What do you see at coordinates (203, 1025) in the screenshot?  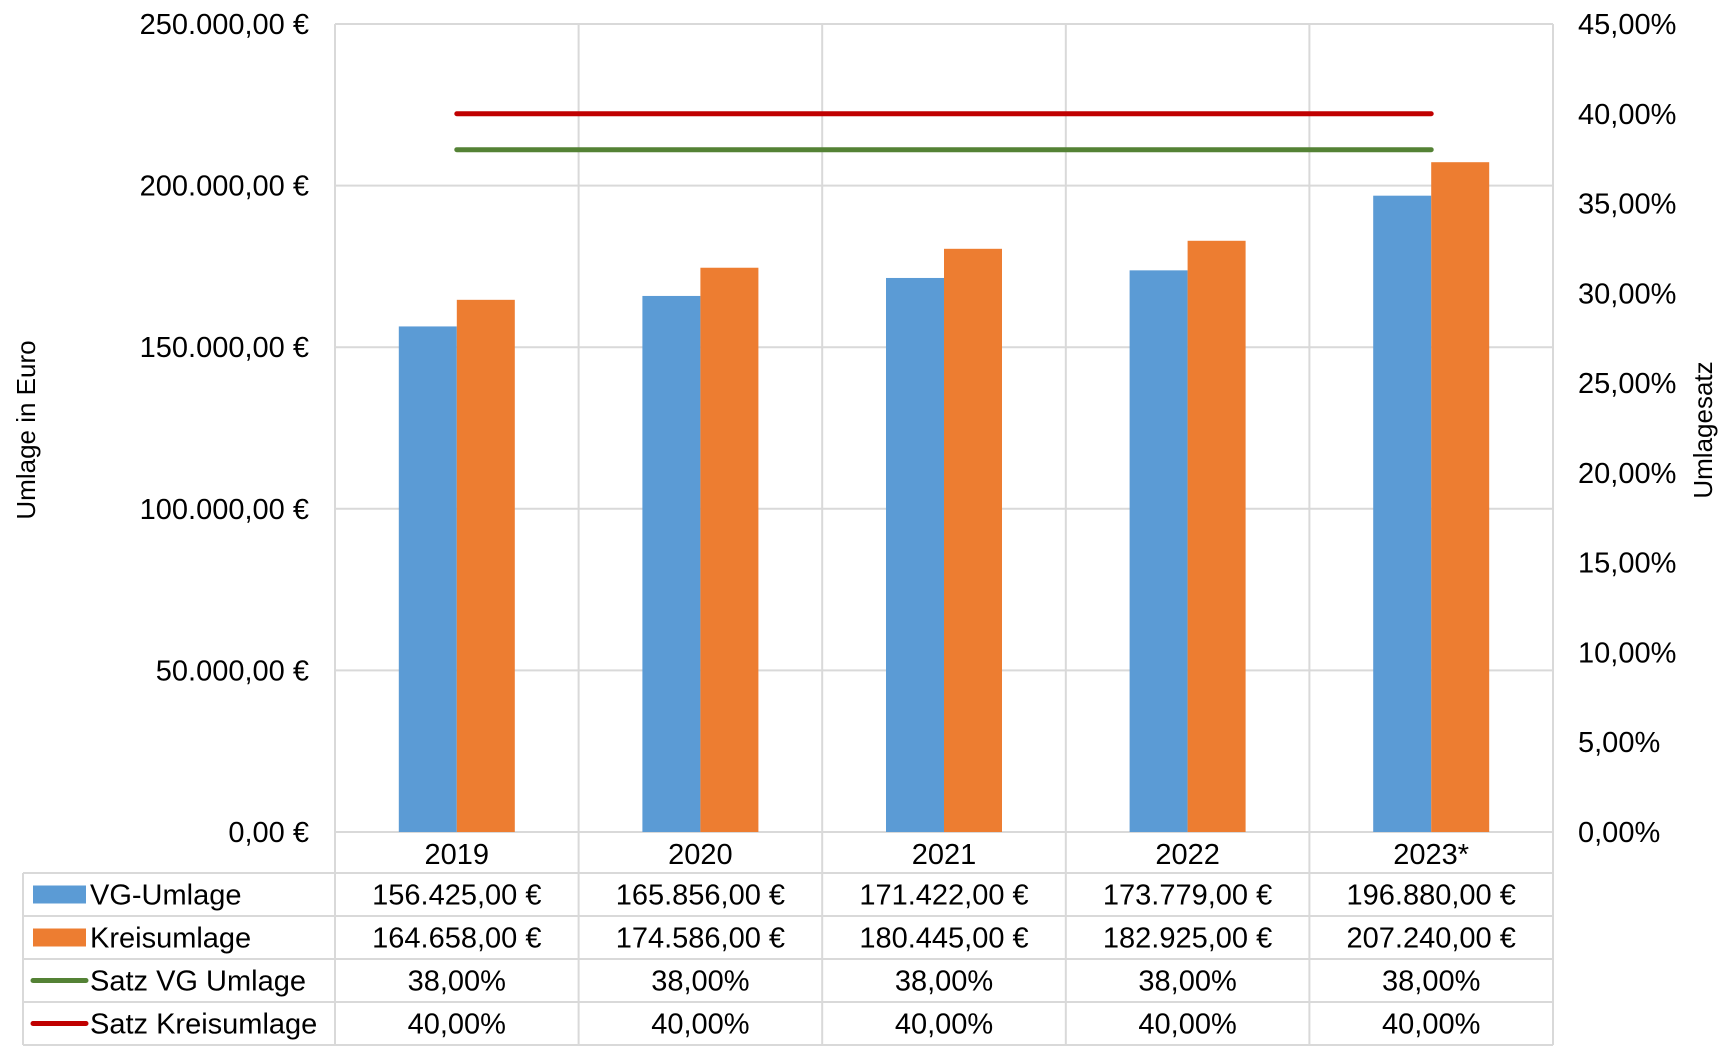 I see `legend-label: Satz Kreisumlage` at bounding box center [203, 1025].